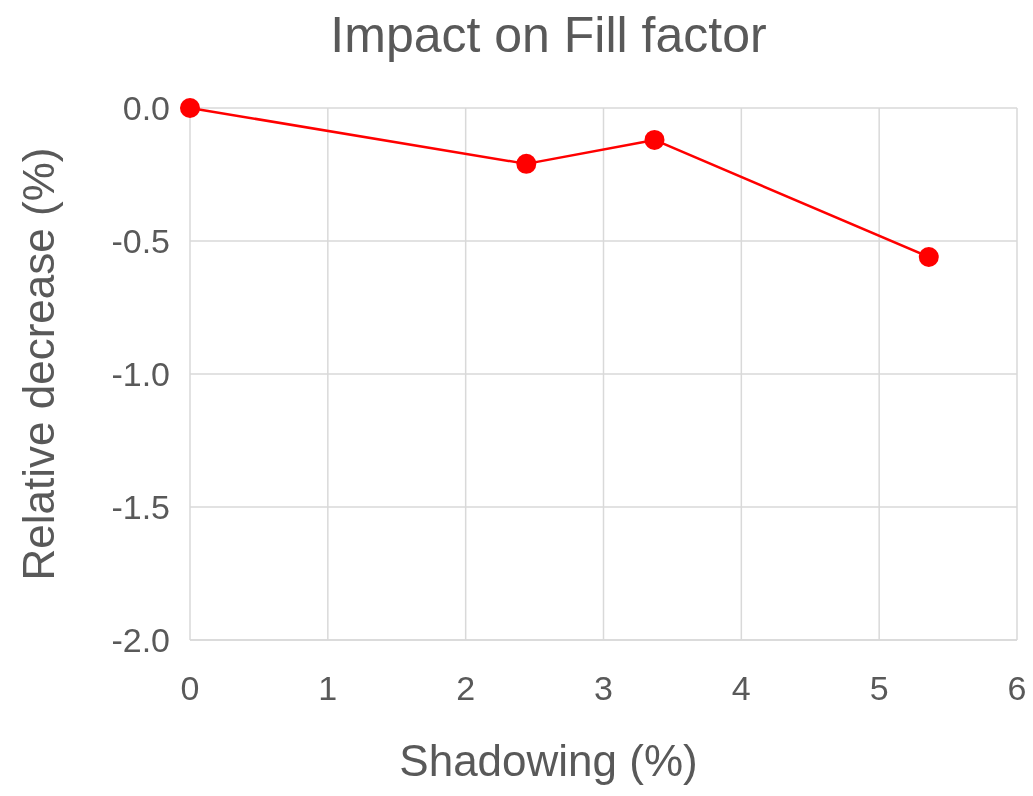 The height and width of the screenshot is (796, 1033). I want to click on y-tick-label: -0.5, so click(140, 241).